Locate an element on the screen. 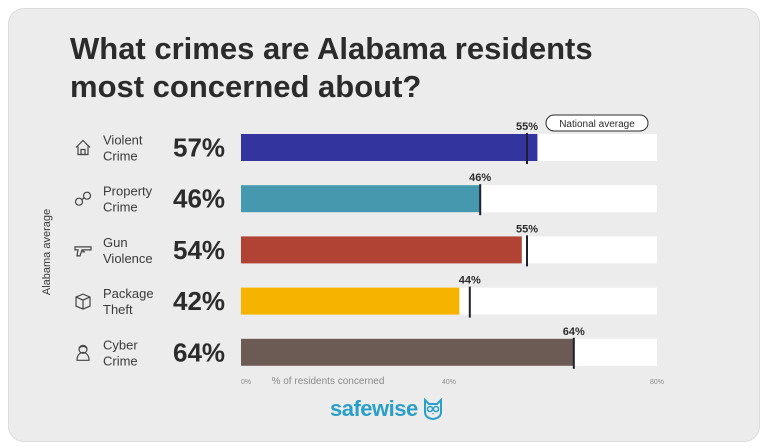  handcuffs-icon is located at coordinates (83, 198).